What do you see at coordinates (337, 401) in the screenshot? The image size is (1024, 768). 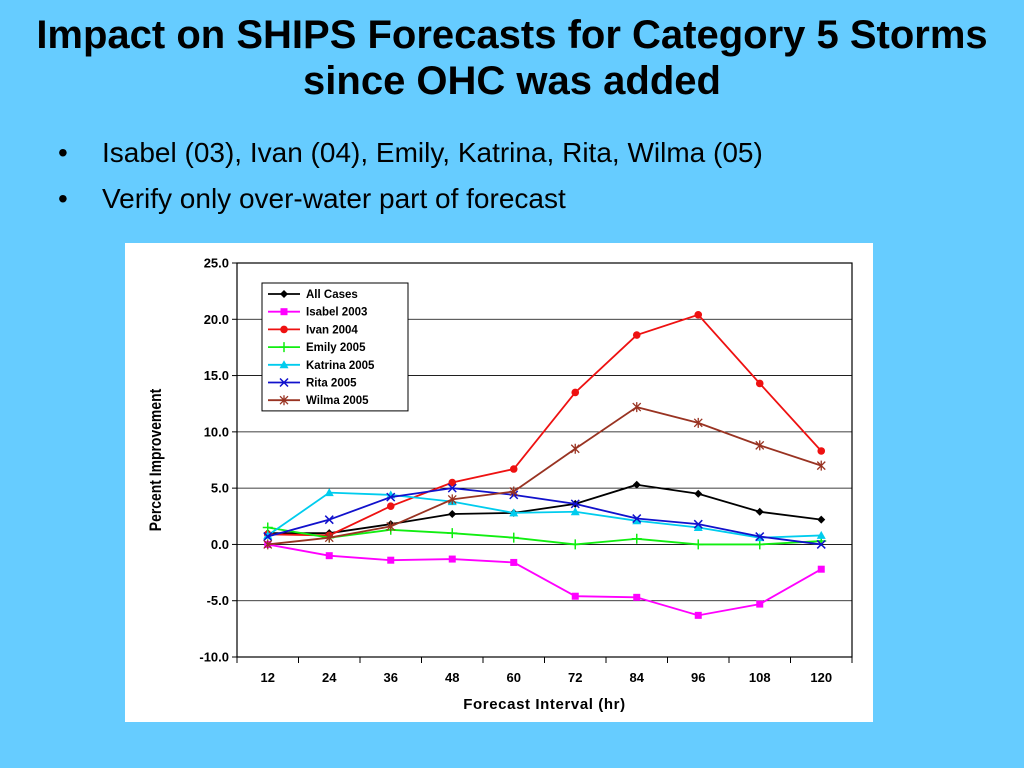 I see `legend-label-wilma-2005: Wilma 2005` at bounding box center [337, 401].